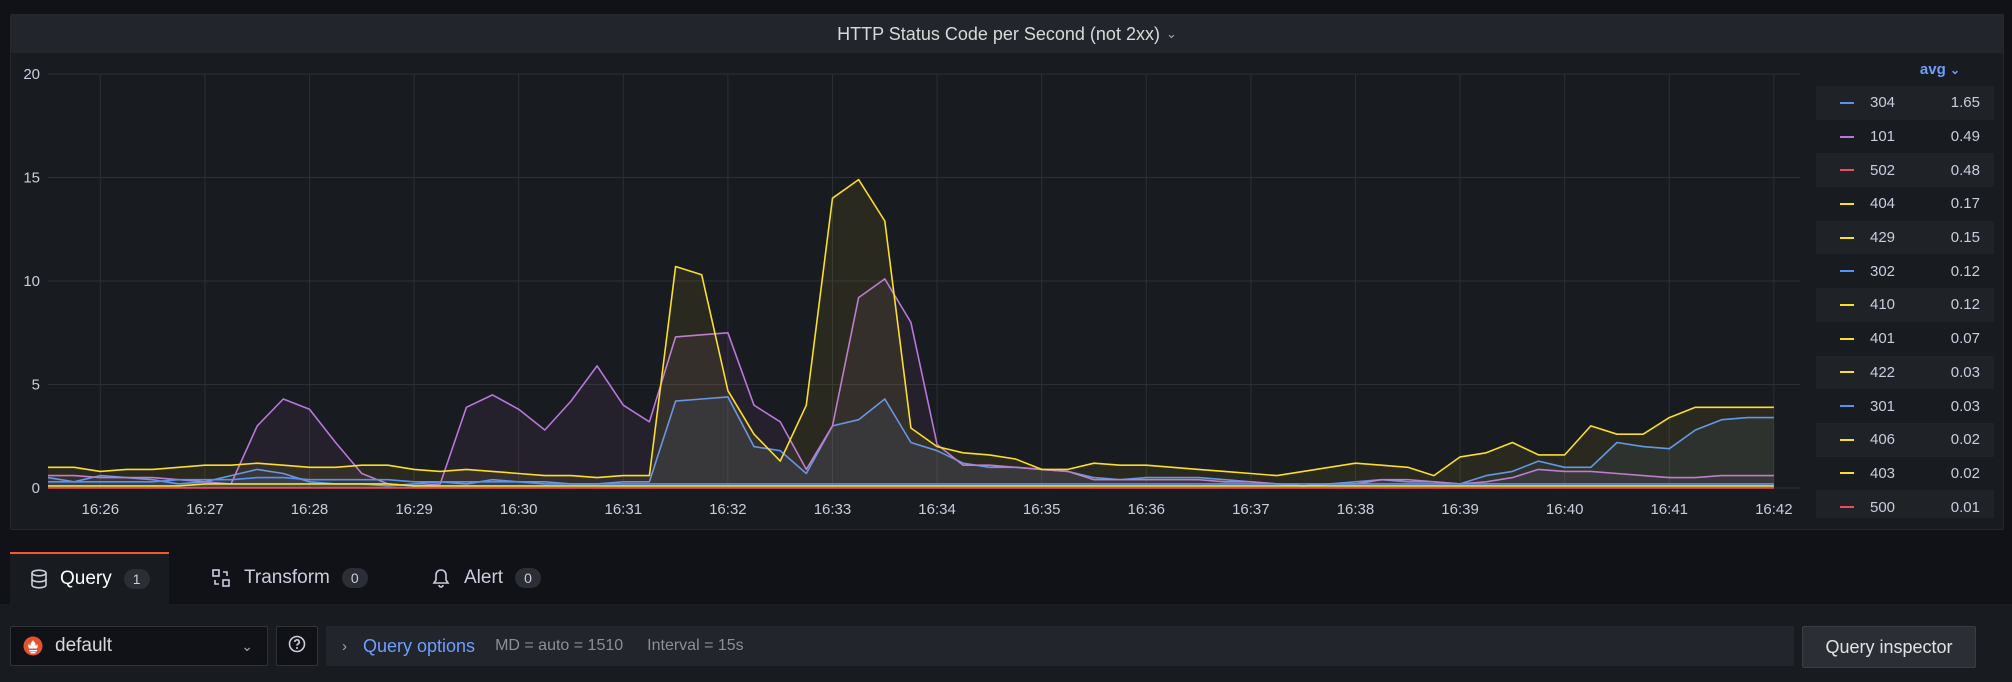  What do you see at coordinates (1965, 170) in the screenshot?
I see `legend-series-value: 0.48` at bounding box center [1965, 170].